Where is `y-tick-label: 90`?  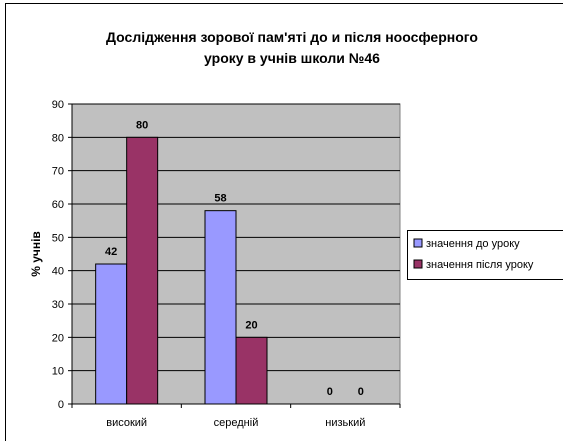
y-tick-label: 90 is located at coordinates (58, 105).